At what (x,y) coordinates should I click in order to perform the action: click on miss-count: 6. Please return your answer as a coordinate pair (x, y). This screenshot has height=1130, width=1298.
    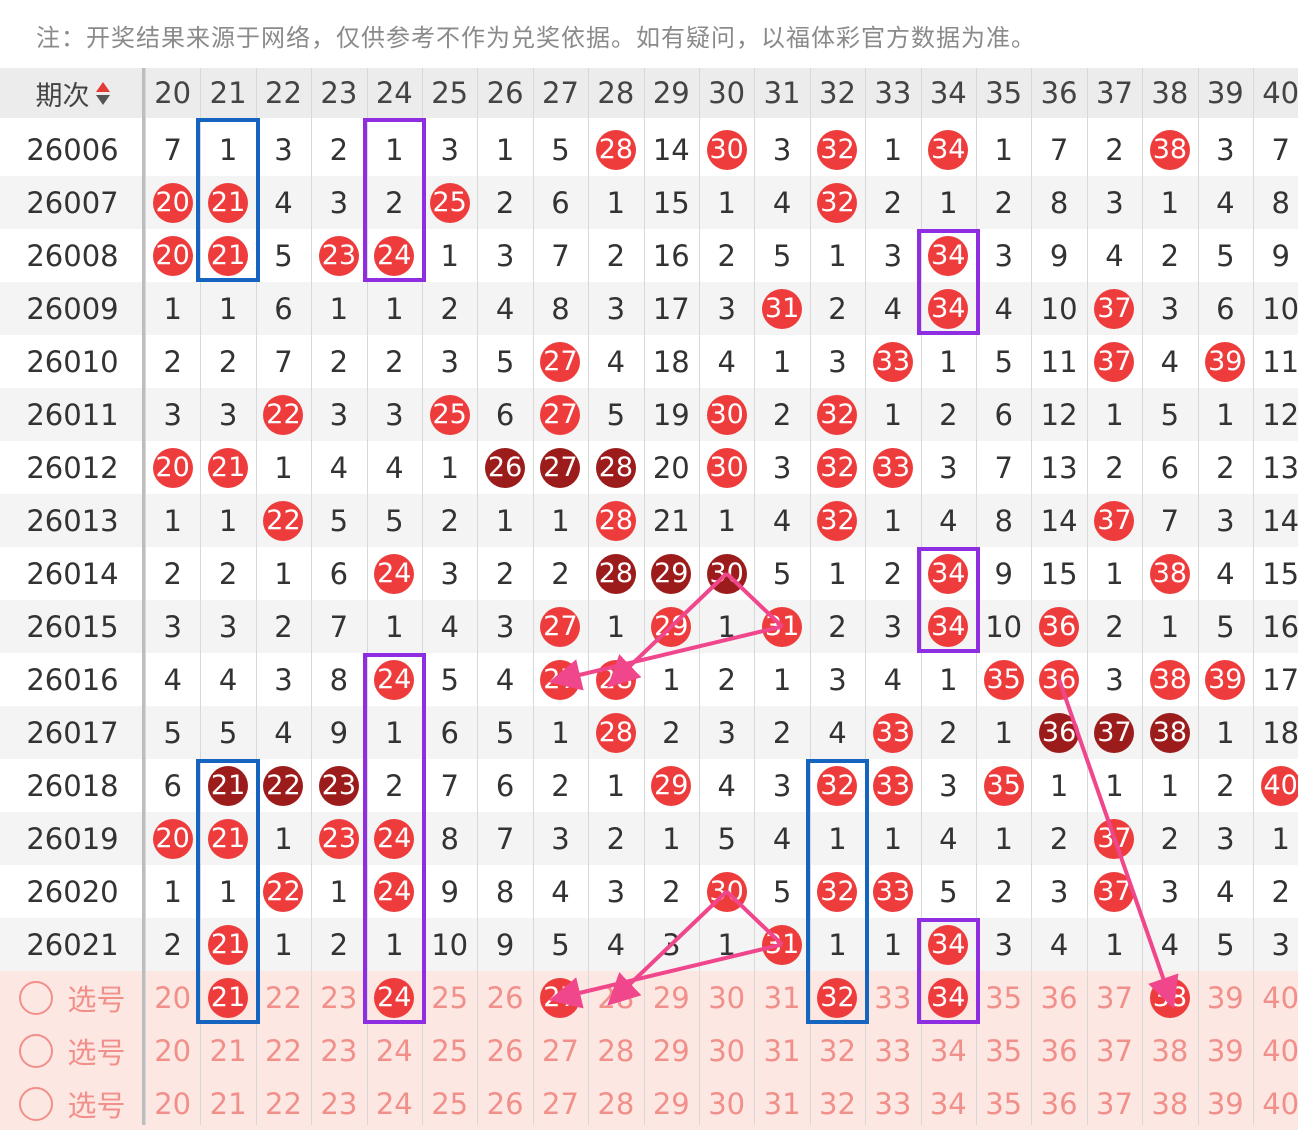
    Looking at the image, I should click on (505, 785).